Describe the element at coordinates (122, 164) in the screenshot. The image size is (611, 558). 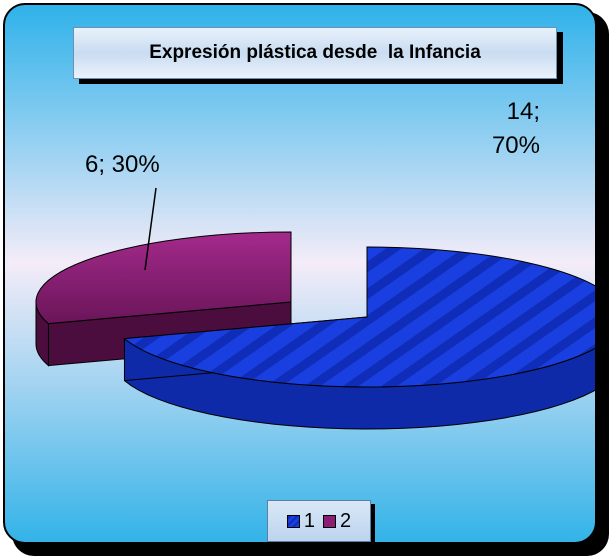
I see `data-label-2: 6; 30%` at that location.